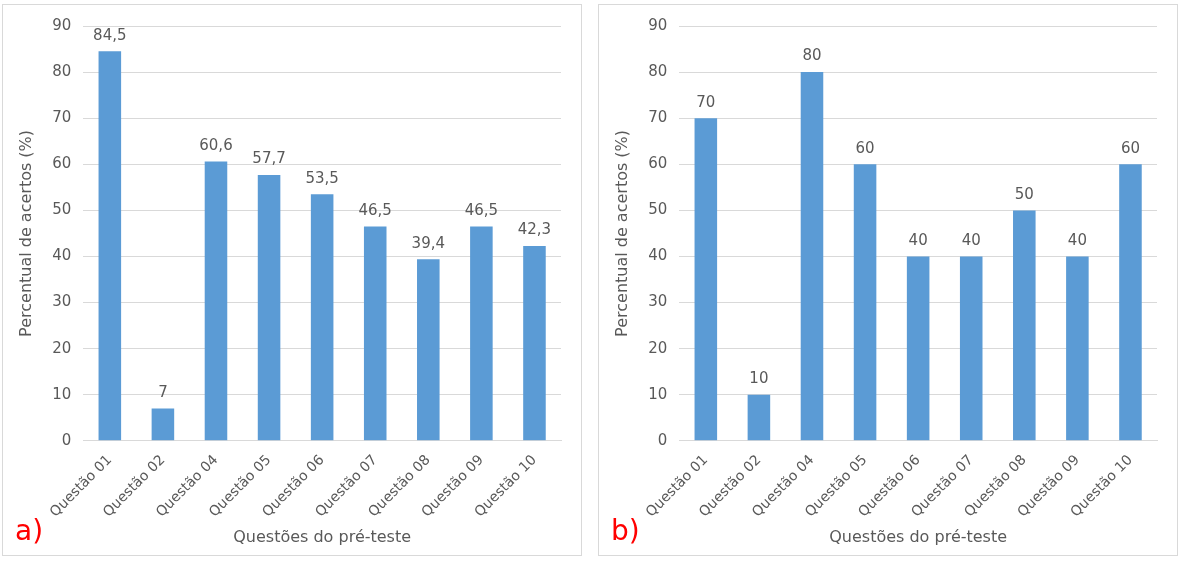  I want to click on text: a), so click(29, 531).